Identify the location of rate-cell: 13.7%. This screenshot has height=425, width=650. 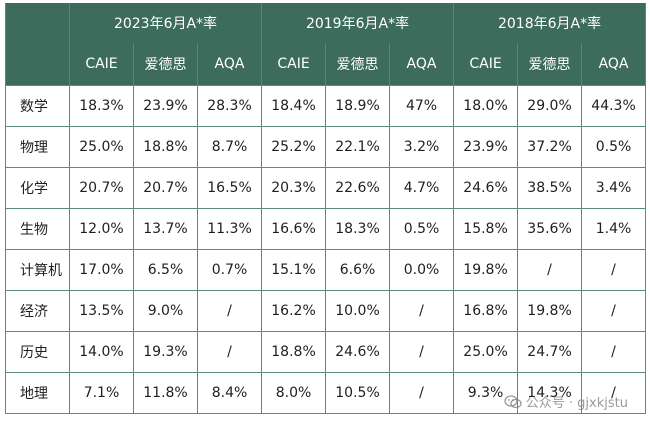
(165, 229).